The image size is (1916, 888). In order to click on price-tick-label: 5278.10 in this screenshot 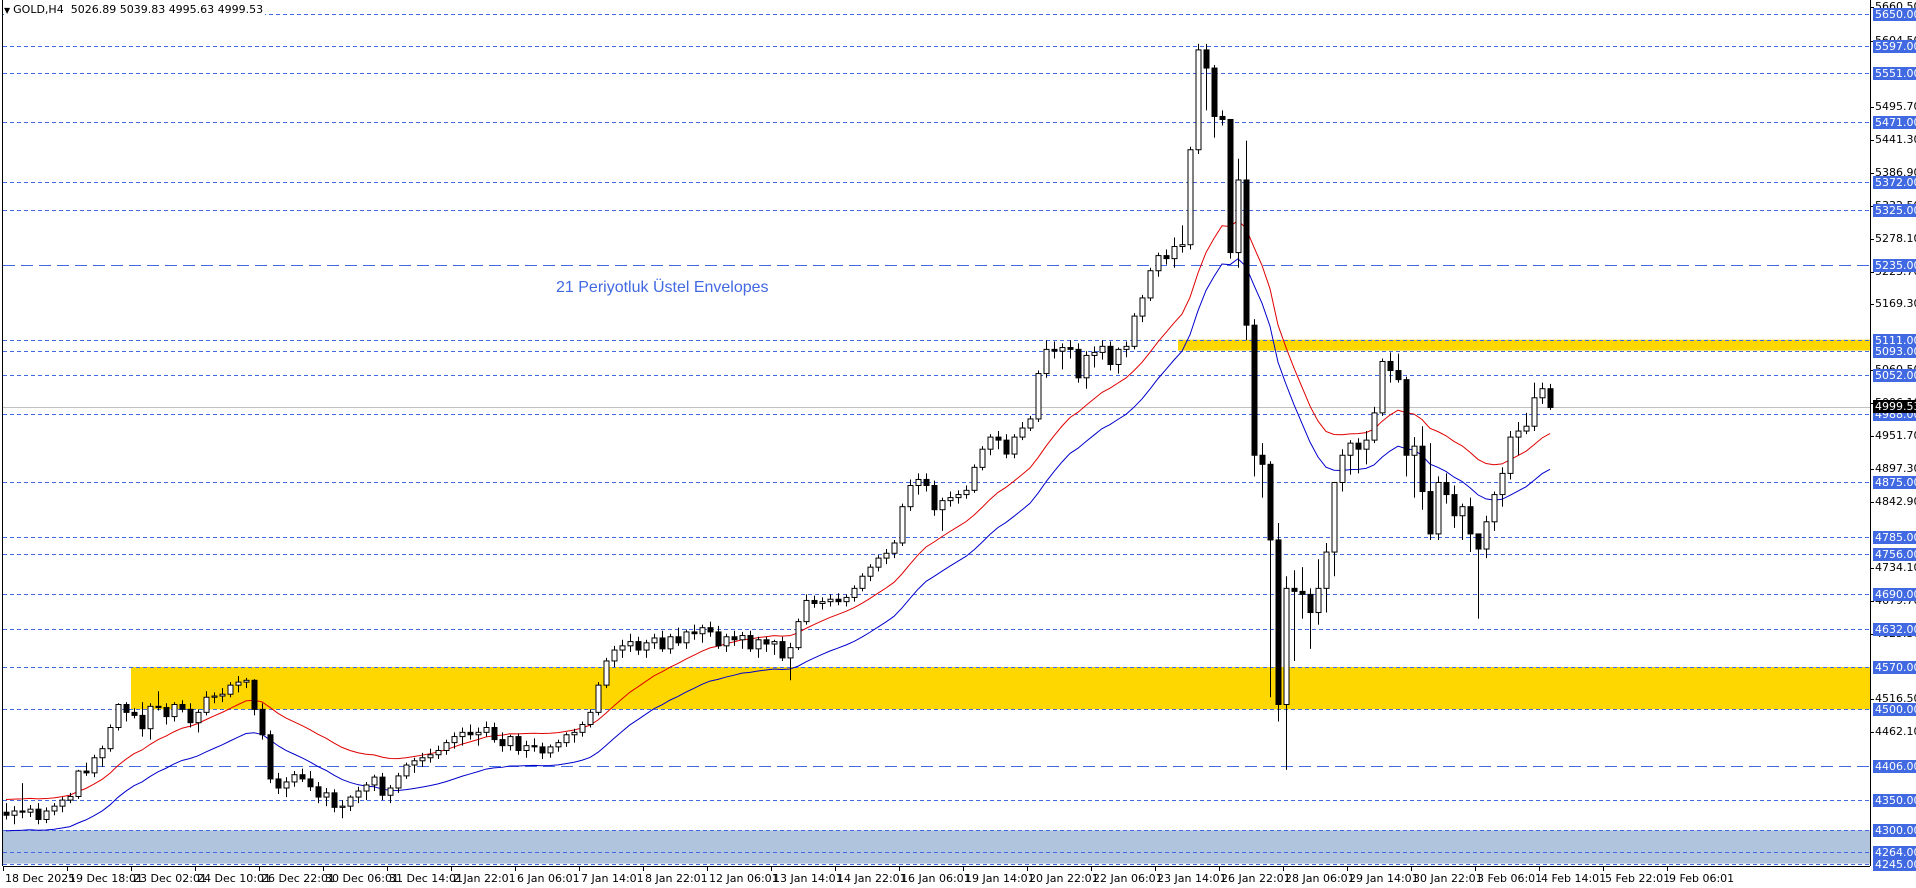, I will do `click(1895, 238)`.